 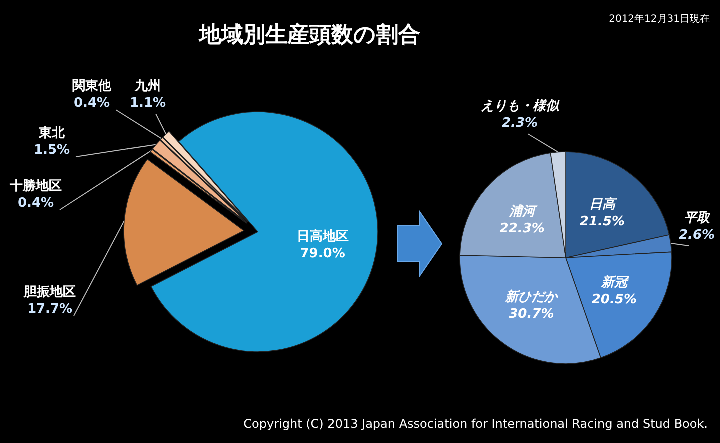 I want to click on slice-label: 新ひだか, so click(x=532, y=297).